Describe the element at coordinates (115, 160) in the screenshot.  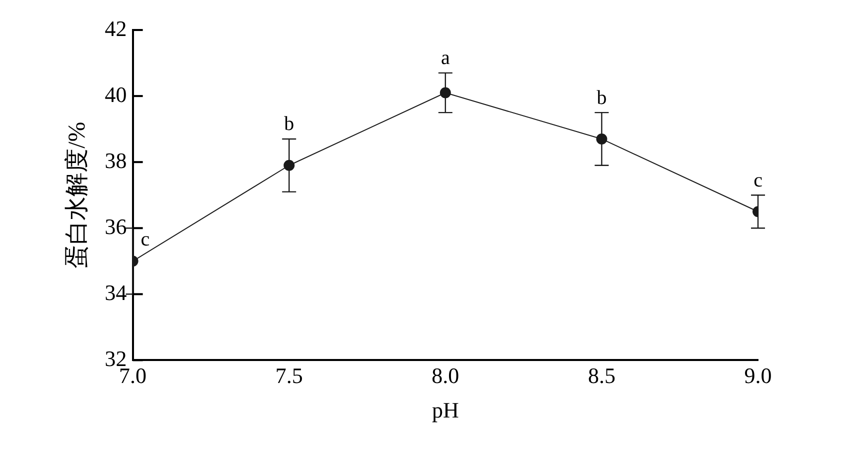
I see `y-tick-label: 38` at that location.